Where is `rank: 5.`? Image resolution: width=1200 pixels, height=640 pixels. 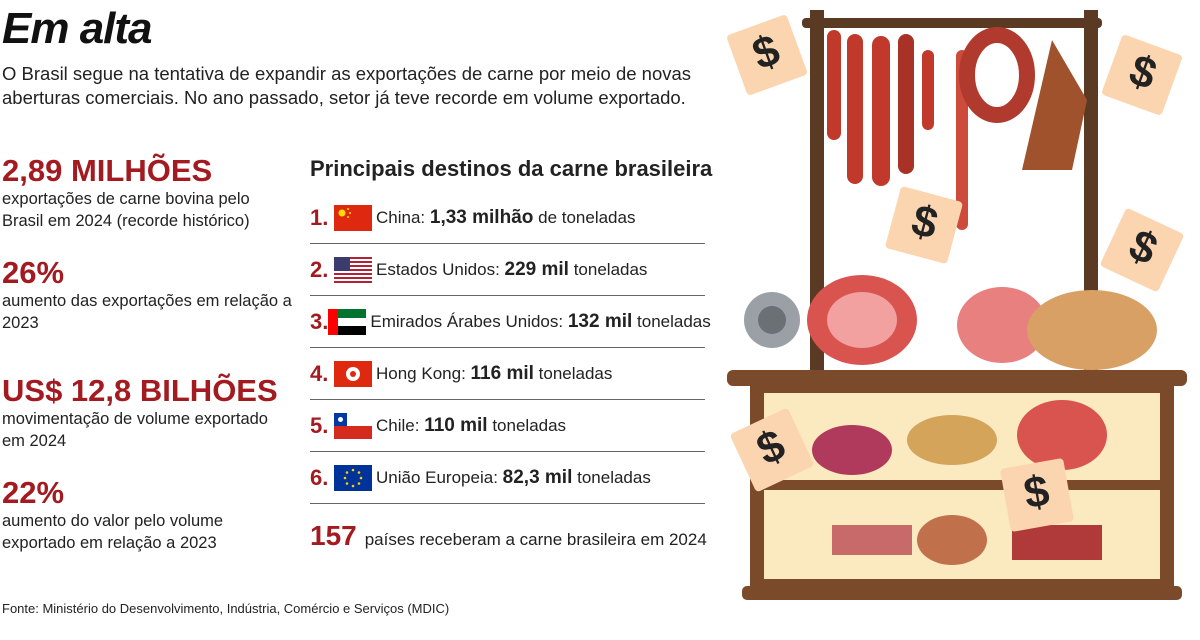
rank: 5. is located at coordinates (319, 425).